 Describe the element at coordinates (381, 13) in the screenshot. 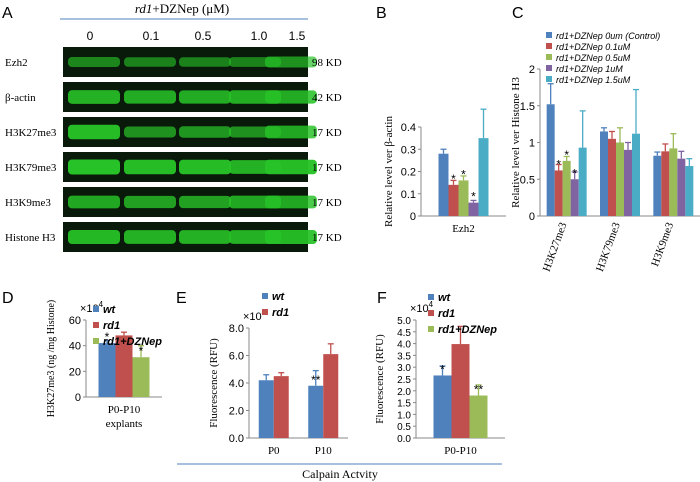

I see `panel-letter-b: B` at that location.